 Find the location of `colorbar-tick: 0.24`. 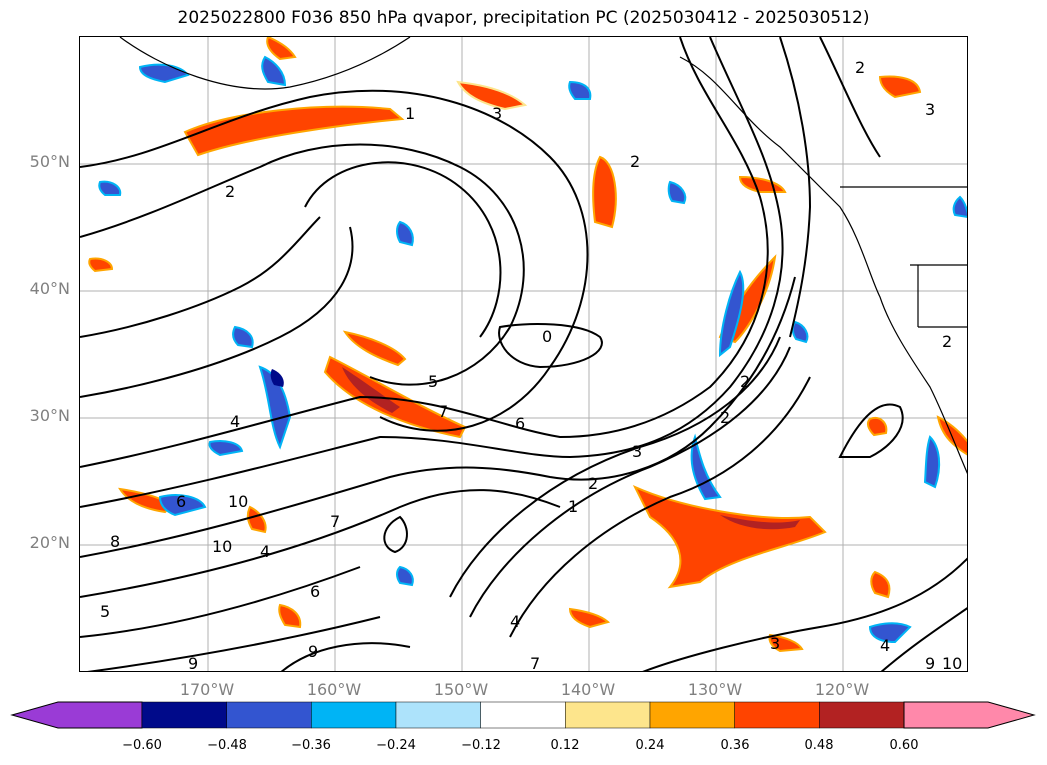

colorbar-tick: 0.24 is located at coordinates (650, 745).